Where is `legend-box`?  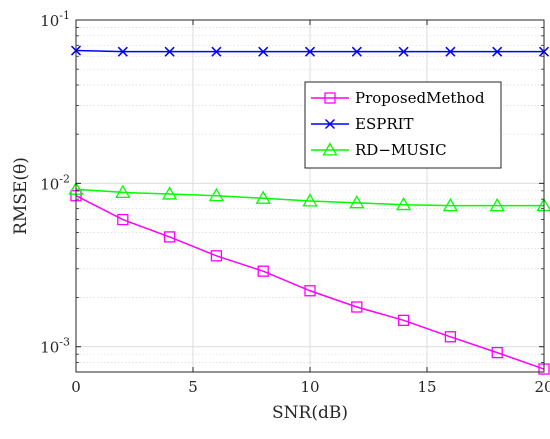 legend-box is located at coordinates (403, 125).